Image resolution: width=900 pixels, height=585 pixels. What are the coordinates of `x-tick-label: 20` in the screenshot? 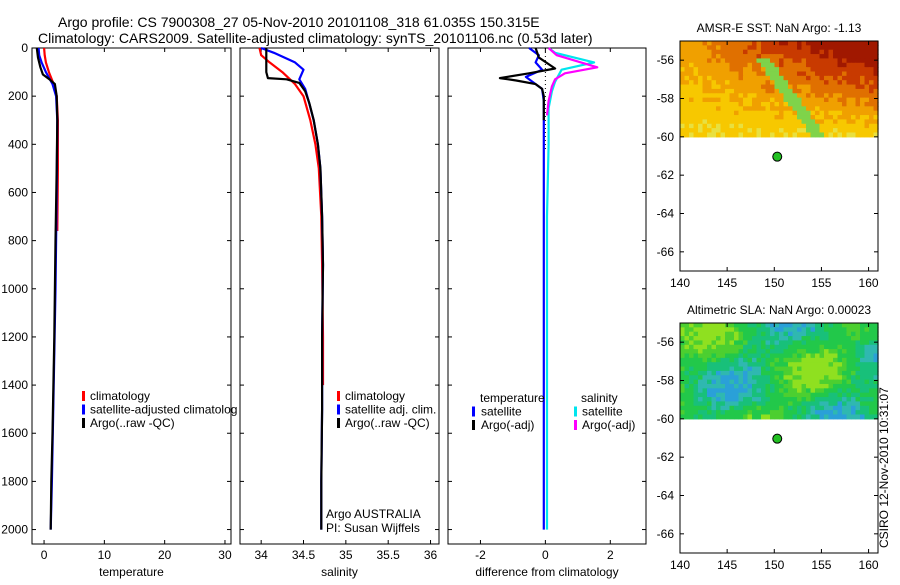 It's located at (165, 555).